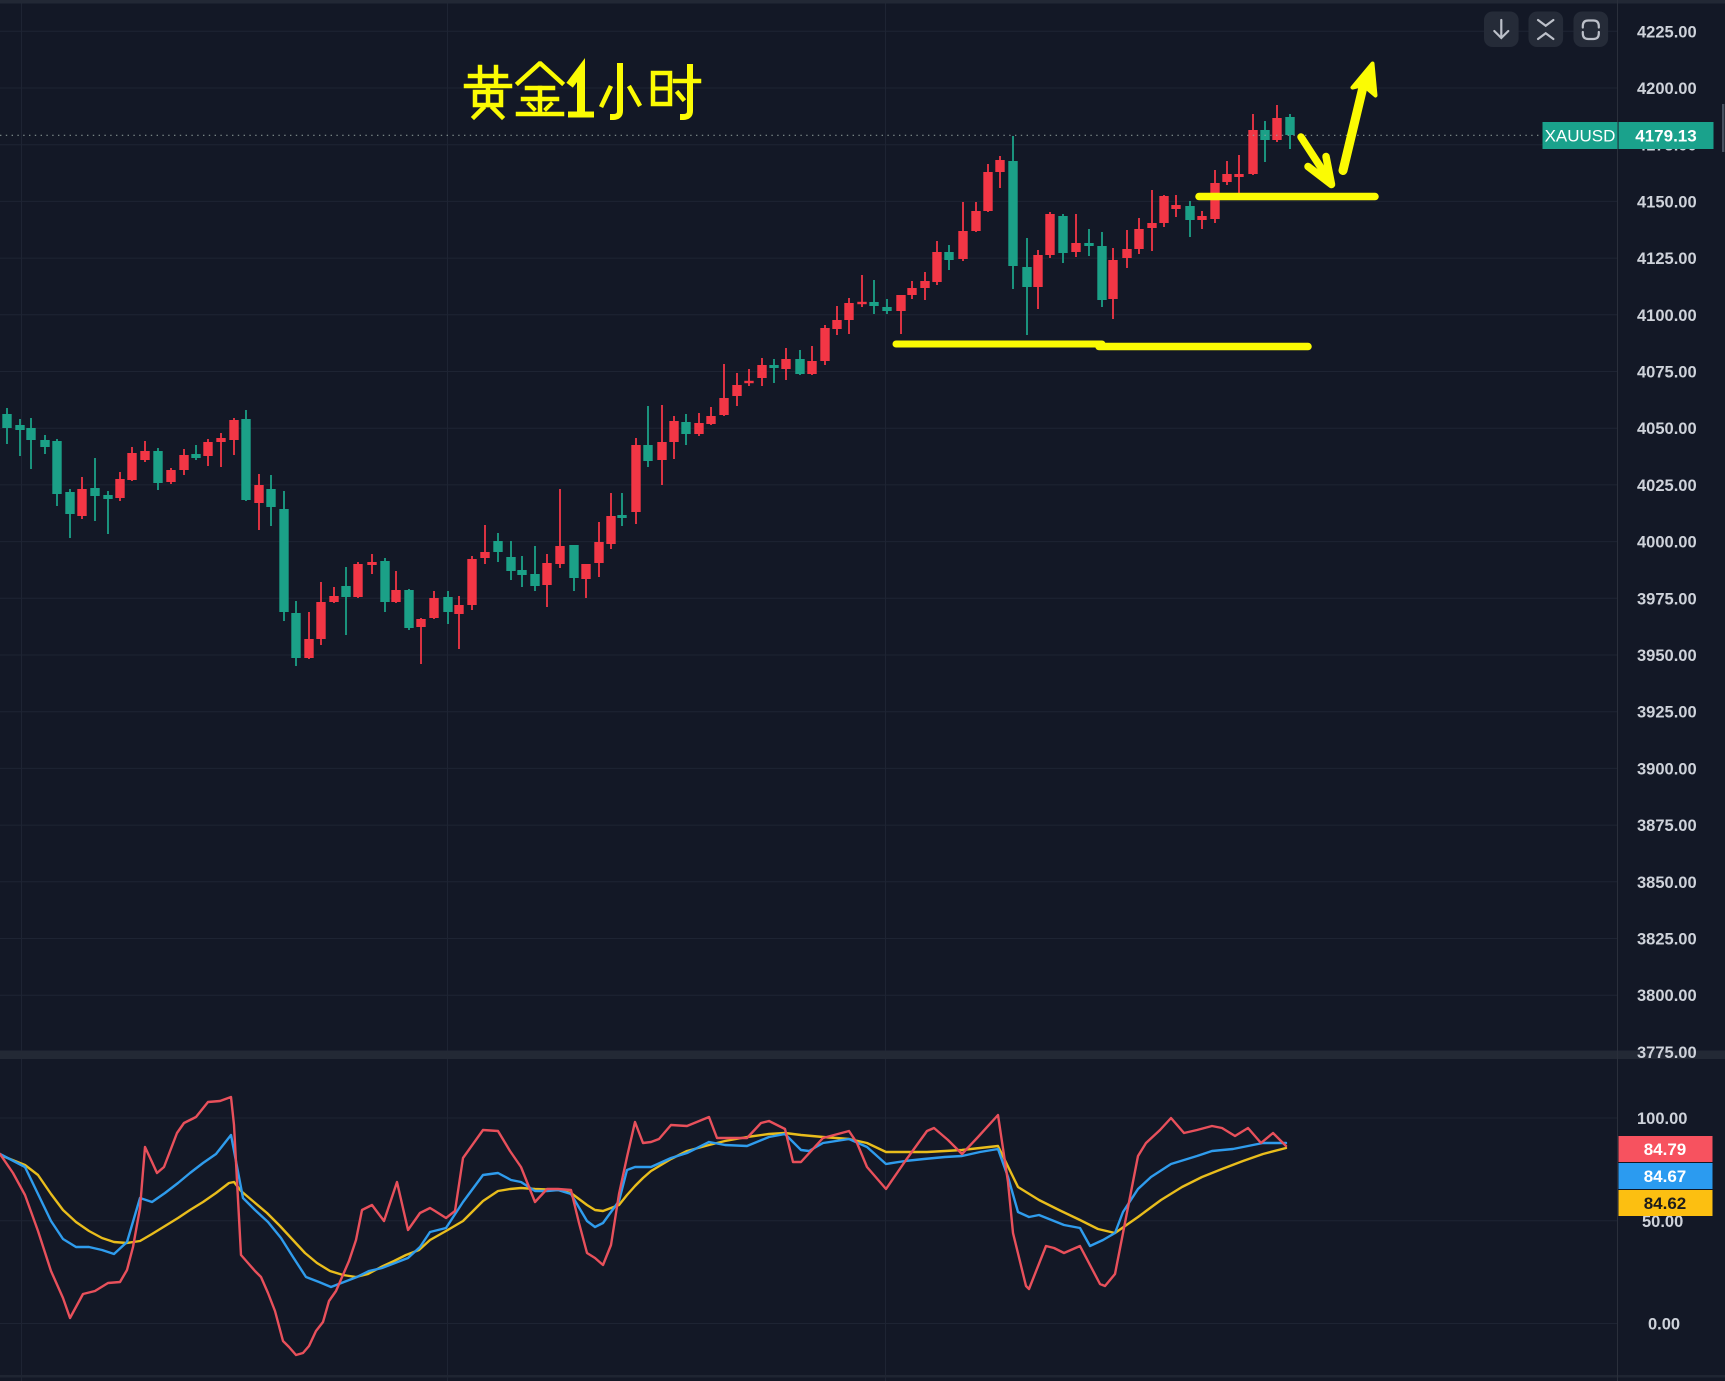  Describe the element at coordinates (1667, 486) in the screenshot. I see `svg-text: 4025.00` at that location.